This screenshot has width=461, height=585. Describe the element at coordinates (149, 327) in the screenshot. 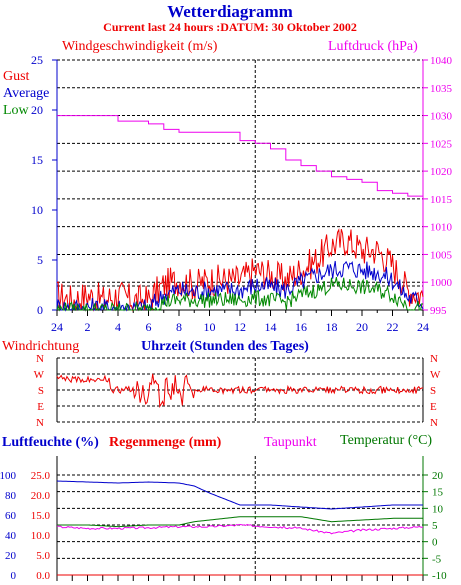

I see `wind-x-tick-label: 6` at that location.